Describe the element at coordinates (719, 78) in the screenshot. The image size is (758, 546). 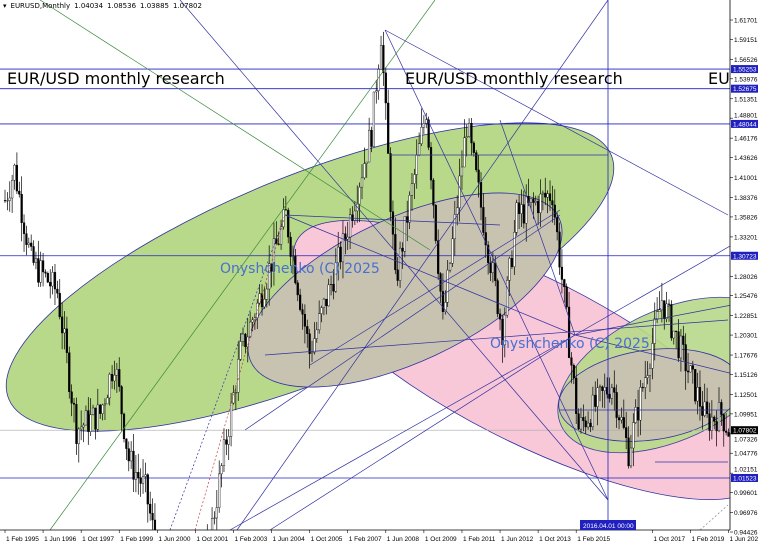
I see `research-title-right: EU` at that location.